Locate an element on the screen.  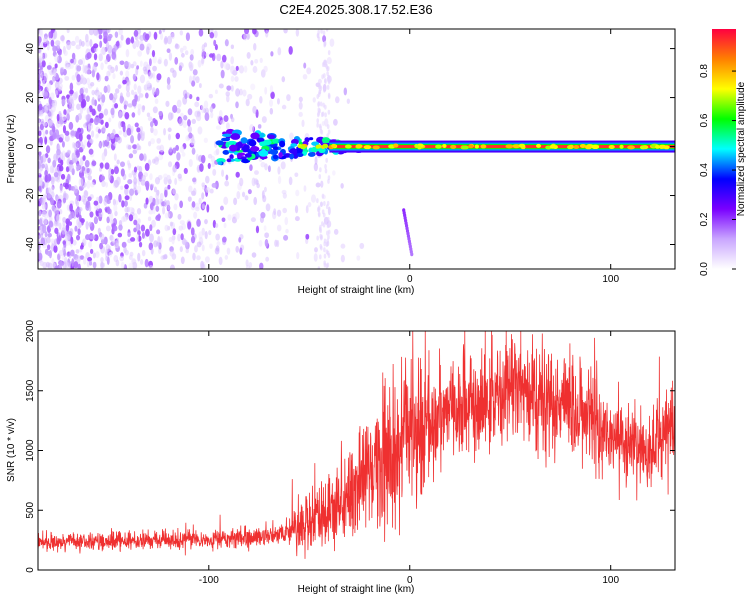
ridge-band is located at coordinates (502, 146).